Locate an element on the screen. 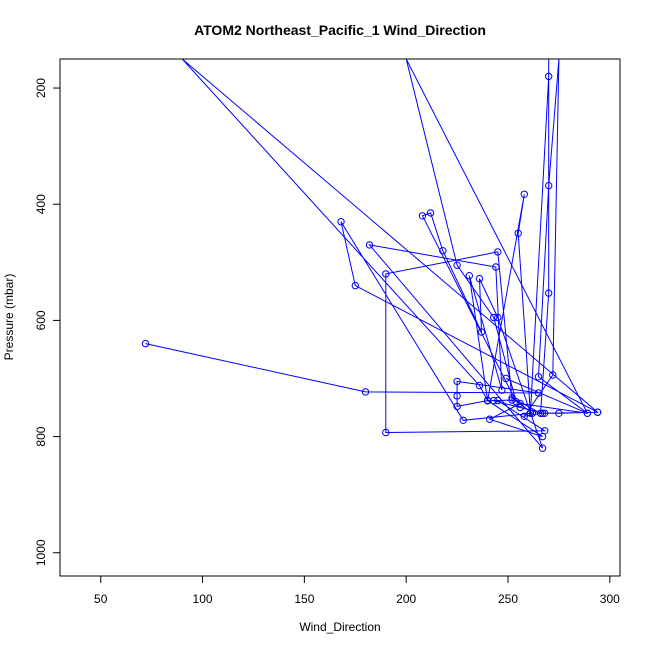 The image size is (650, 650). chart-title: ATOM2 Northeast_Pacific_1 Wind_Direction is located at coordinates (340, 30).